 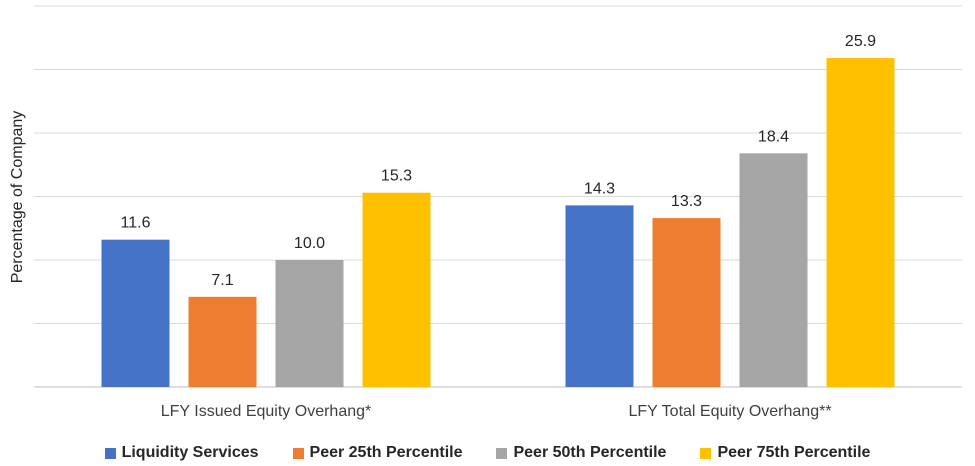 I want to click on legend-item: Peer 50th Percentile, so click(x=581, y=453).